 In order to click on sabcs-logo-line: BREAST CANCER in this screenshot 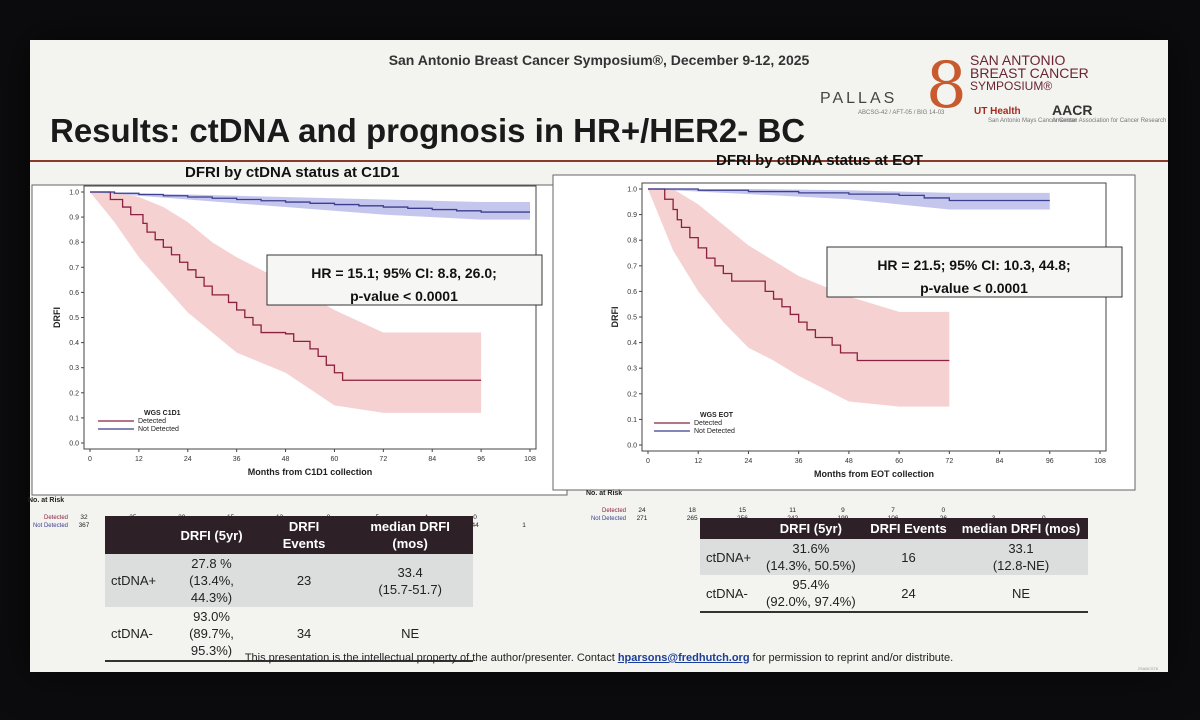, I will do `click(1029, 73)`.